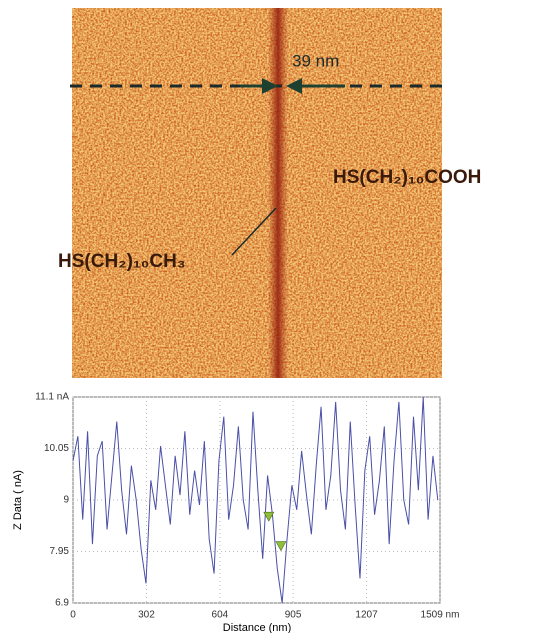 The width and height of the screenshot is (537, 633). What do you see at coordinates (62, 603) in the screenshot?
I see `y-tick-label: 6.9` at bounding box center [62, 603].